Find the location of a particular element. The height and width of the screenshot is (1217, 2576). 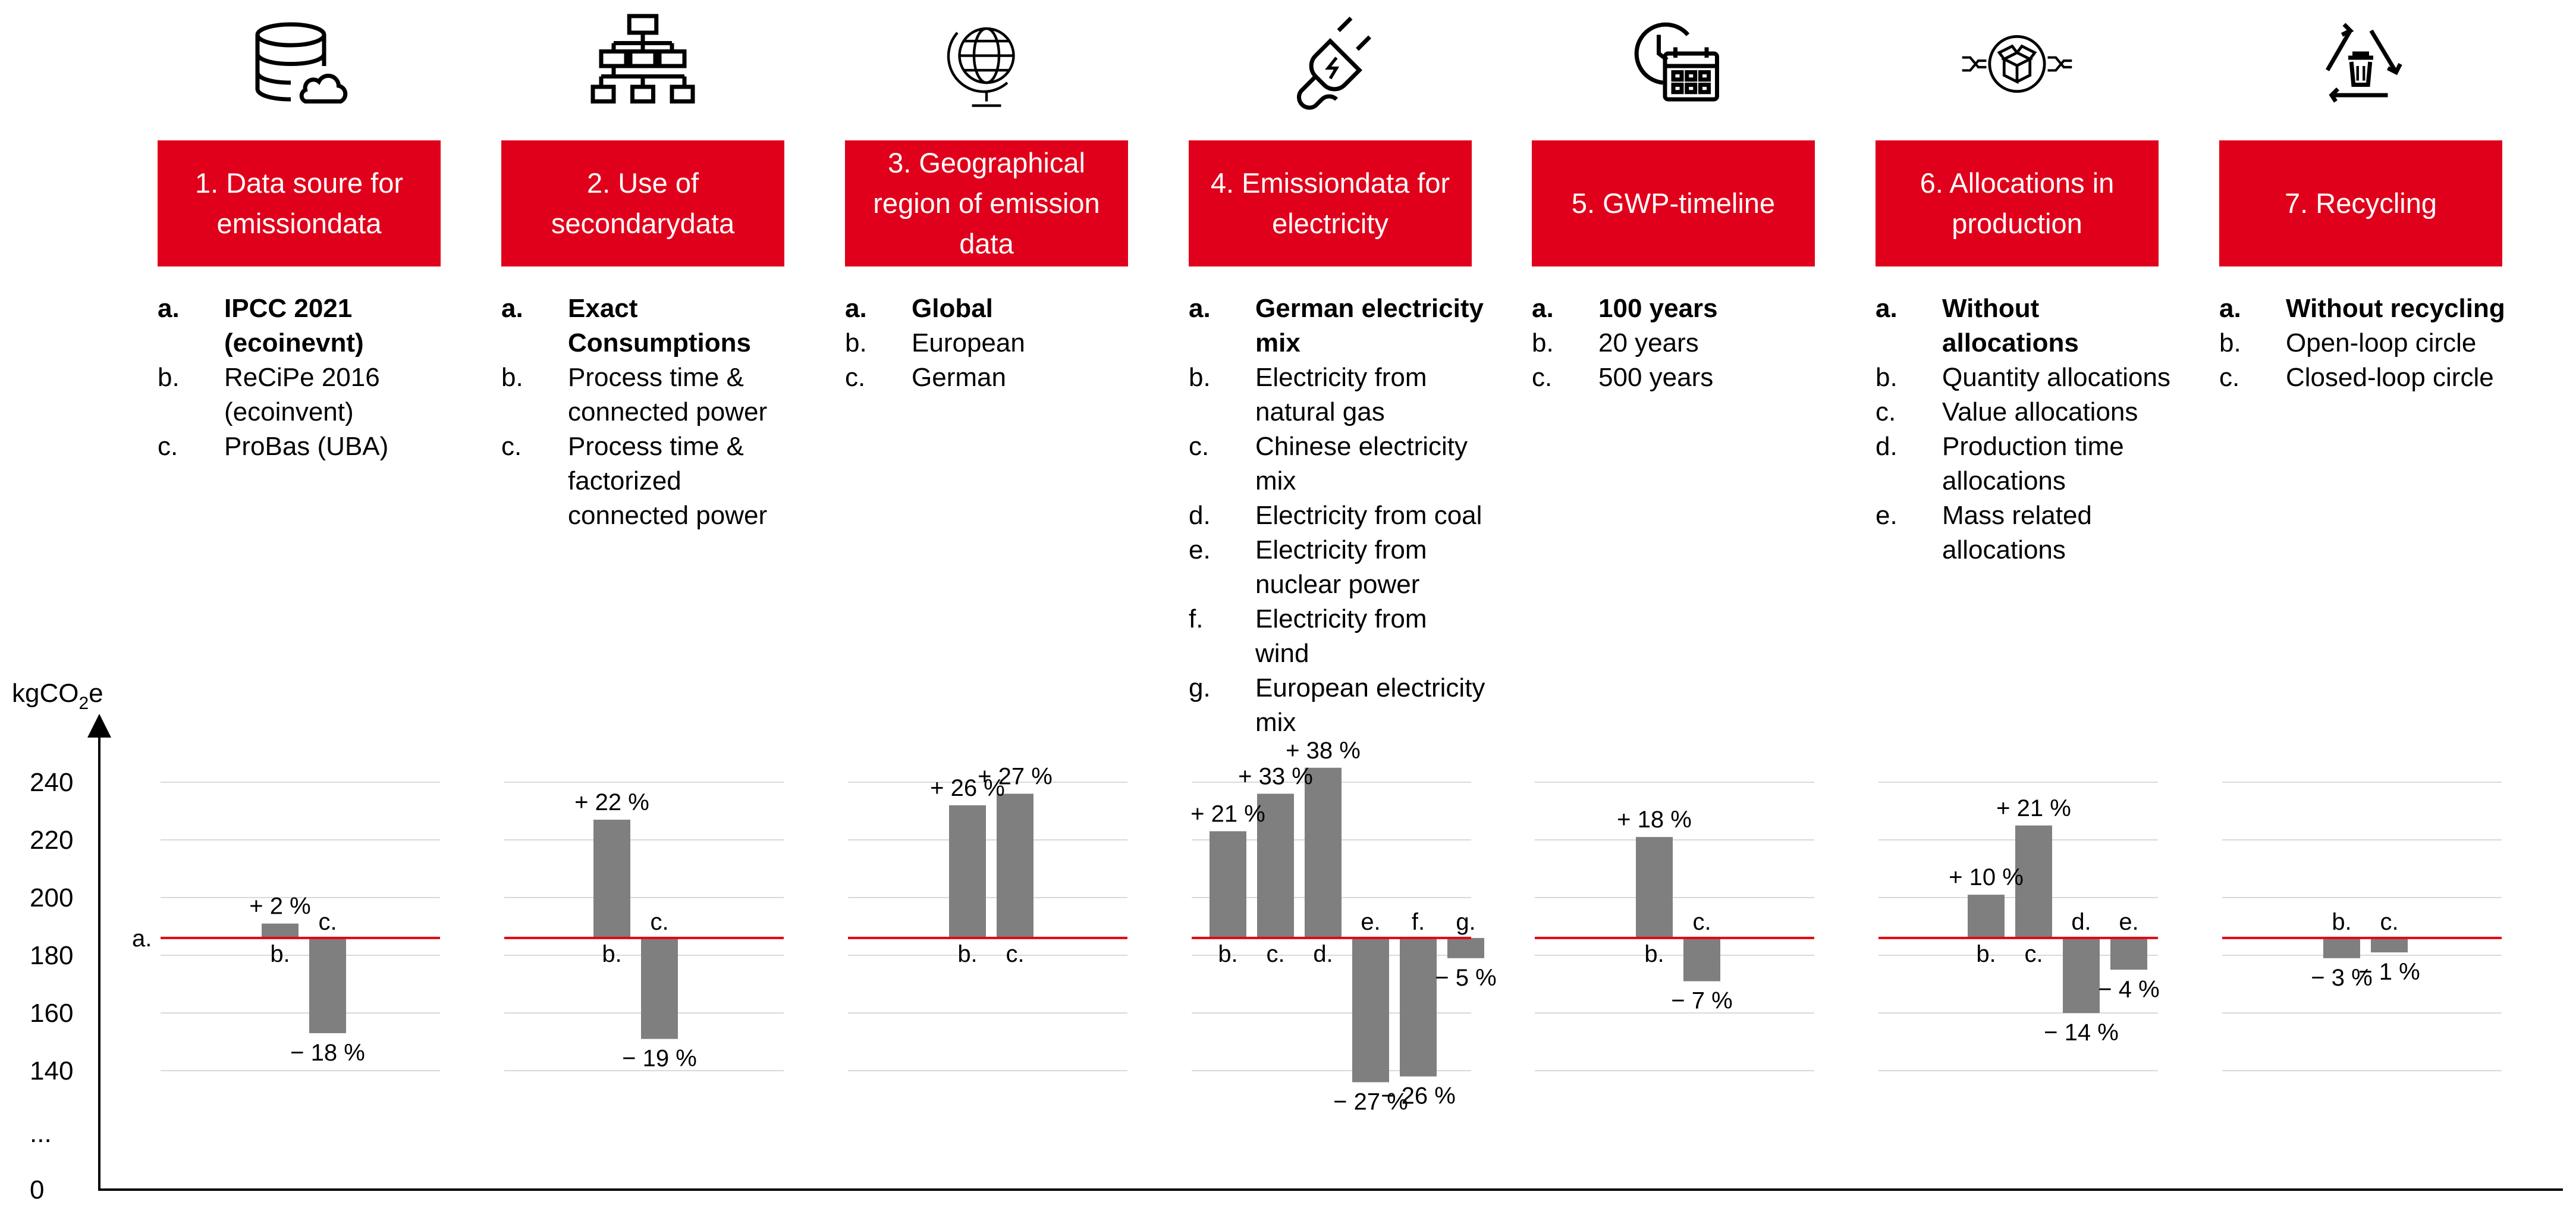

option-item: a. Without allocations is located at coordinates (2024, 325).